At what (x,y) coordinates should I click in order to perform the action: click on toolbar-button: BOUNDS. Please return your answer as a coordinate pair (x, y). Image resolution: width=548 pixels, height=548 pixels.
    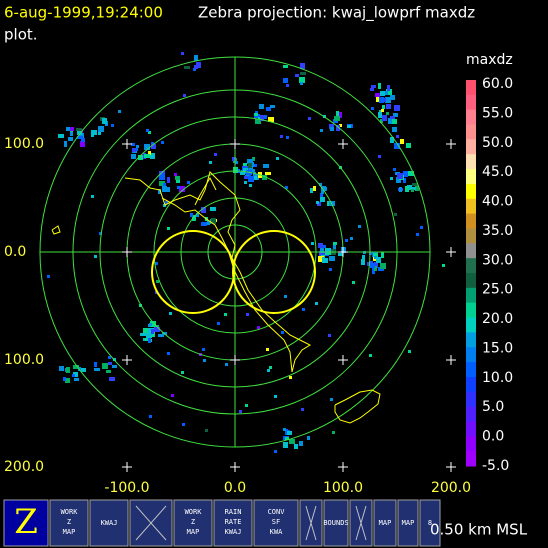
    Looking at the image, I should click on (336, 523).